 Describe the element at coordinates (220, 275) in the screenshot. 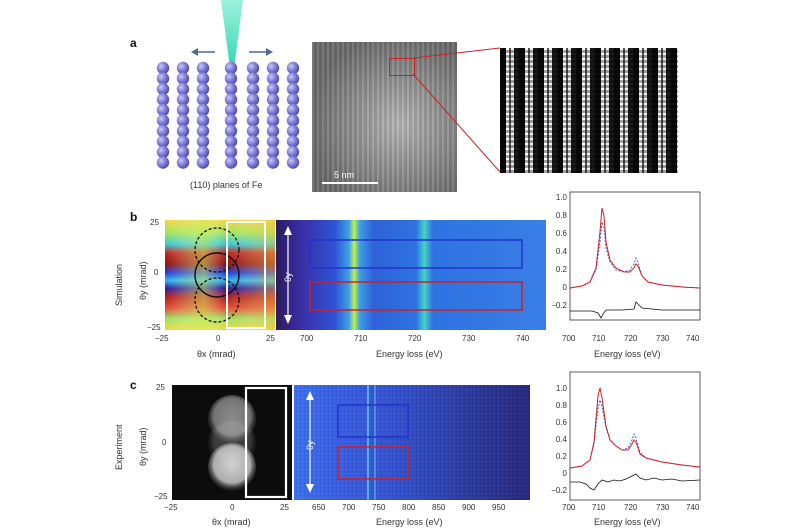

I see `b-diffraction-map` at that location.